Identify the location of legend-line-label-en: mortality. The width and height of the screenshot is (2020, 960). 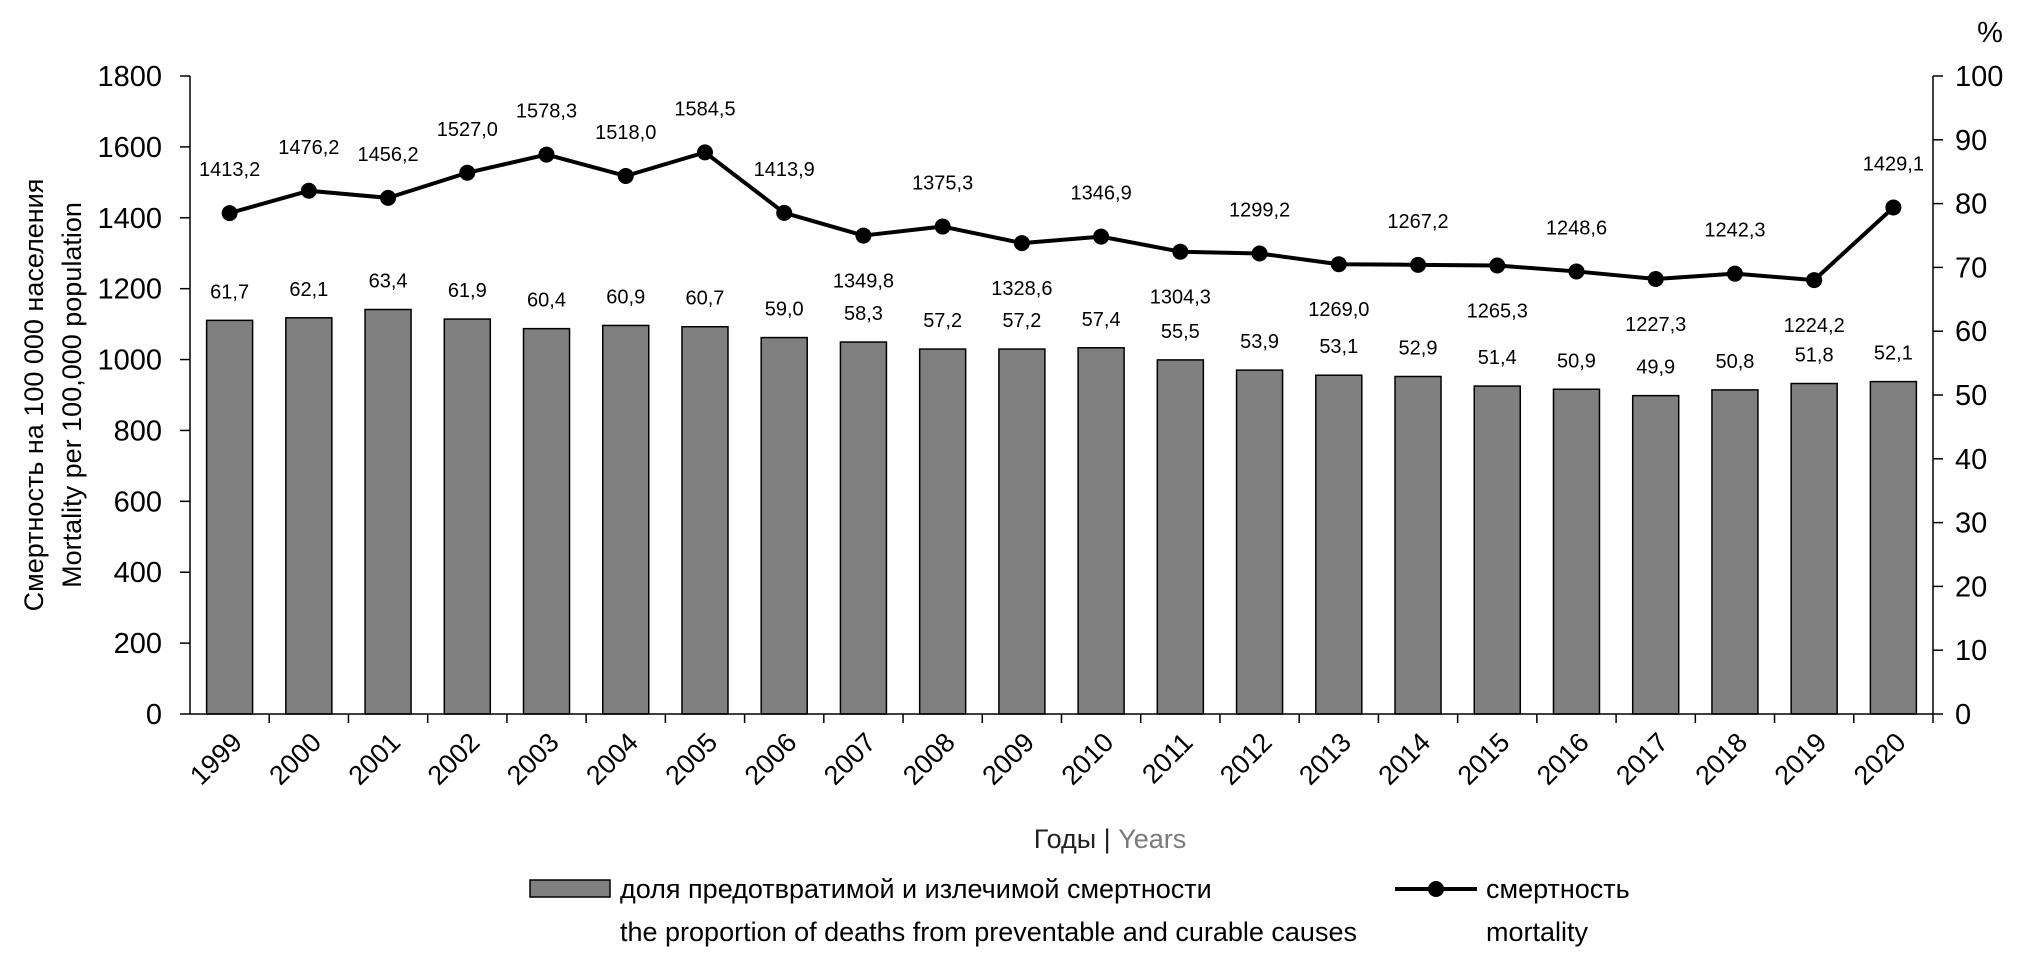
(1537, 932).